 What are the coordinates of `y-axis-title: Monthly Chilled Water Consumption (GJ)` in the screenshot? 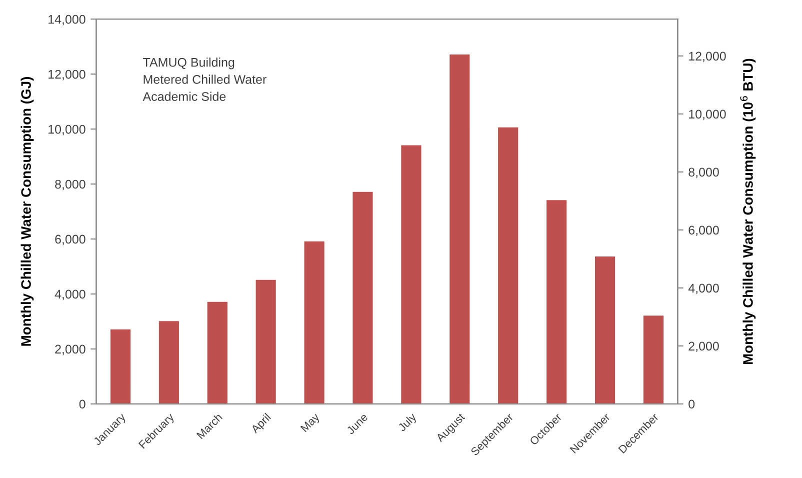 It's located at (27, 211).